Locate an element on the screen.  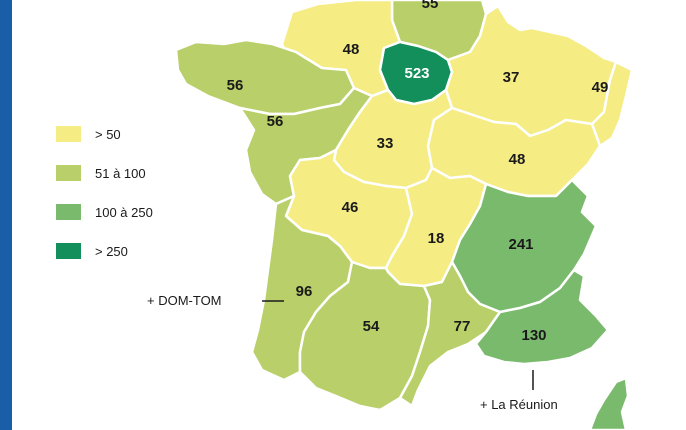
region-paca is located at coordinates (542, 317).